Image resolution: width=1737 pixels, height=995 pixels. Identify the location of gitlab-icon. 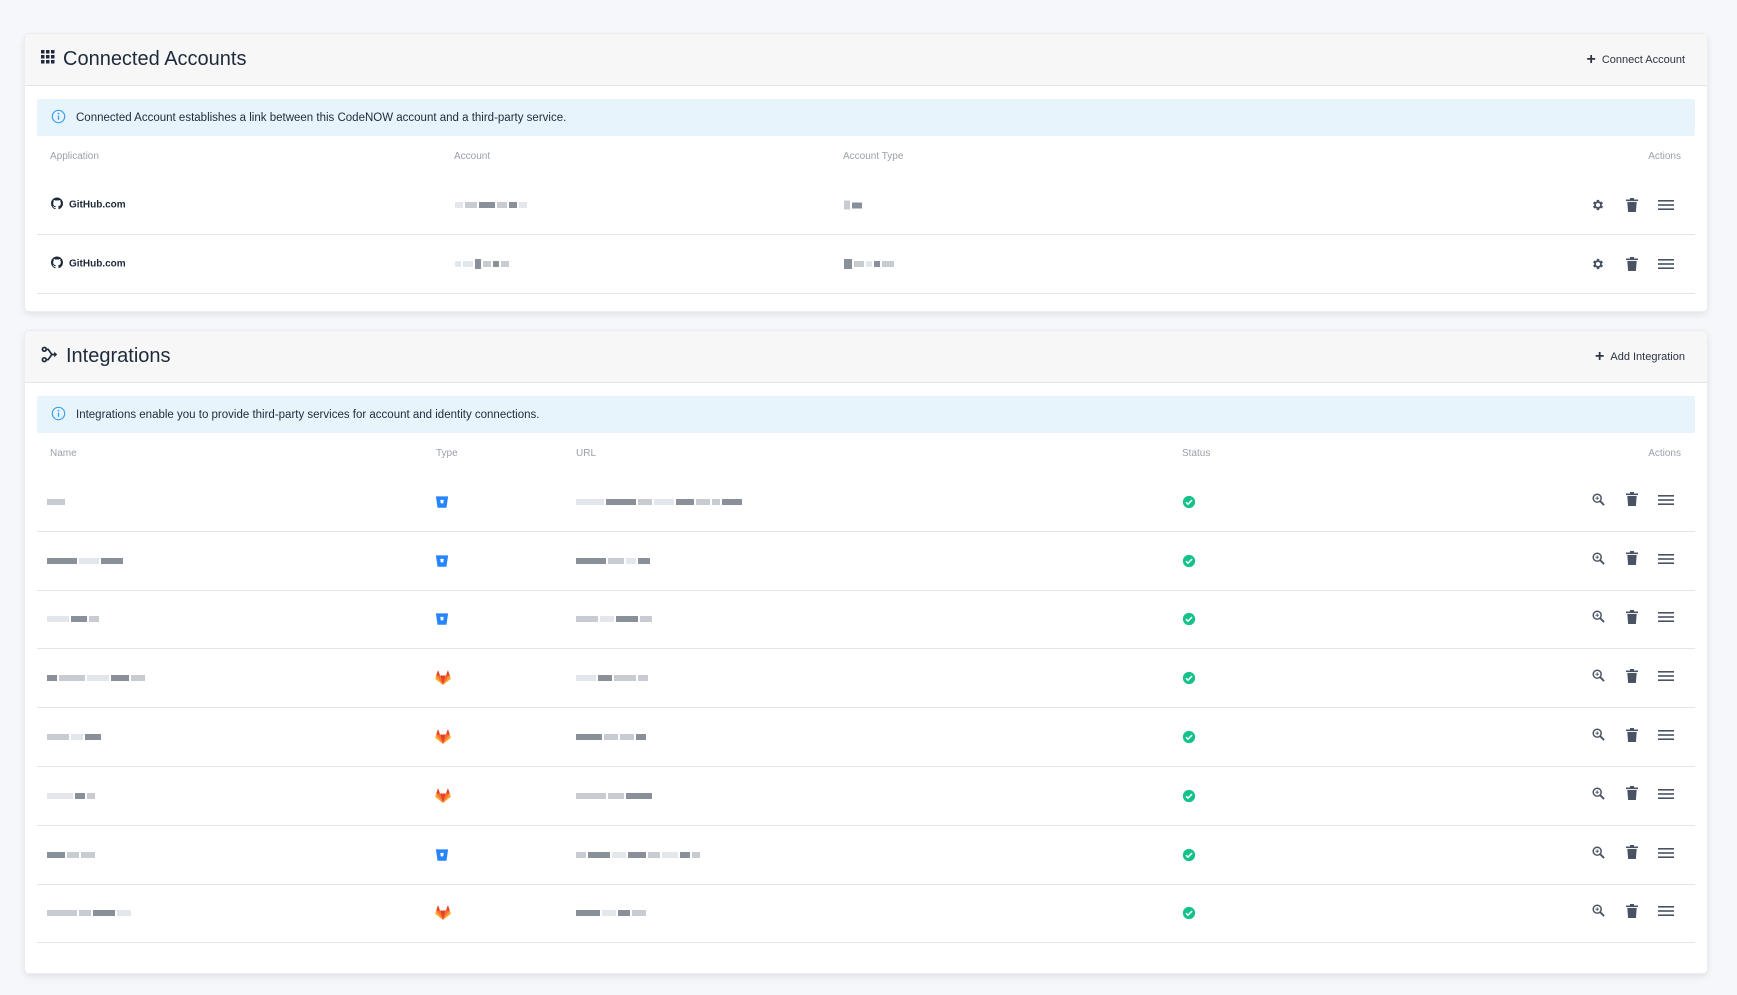
(443, 913).